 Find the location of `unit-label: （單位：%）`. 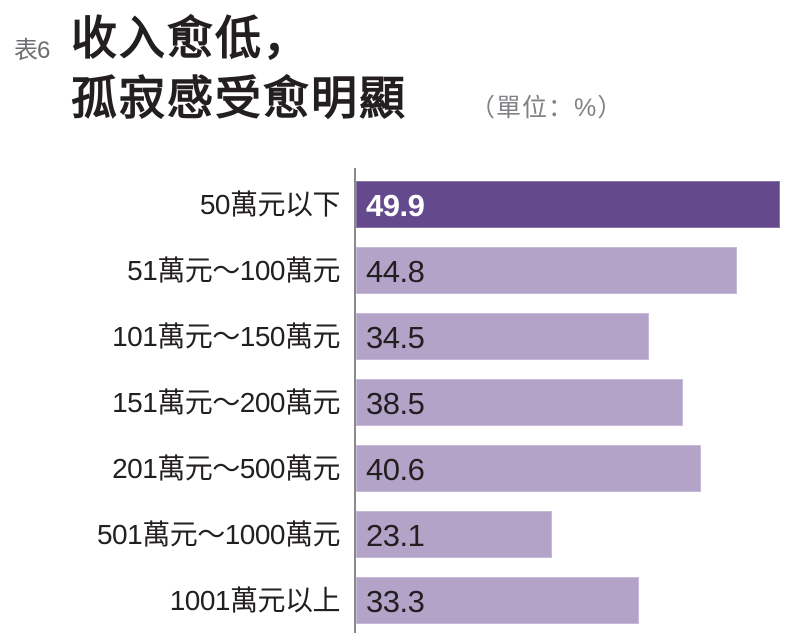

unit-label: （單位：%） is located at coordinates (547, 108).